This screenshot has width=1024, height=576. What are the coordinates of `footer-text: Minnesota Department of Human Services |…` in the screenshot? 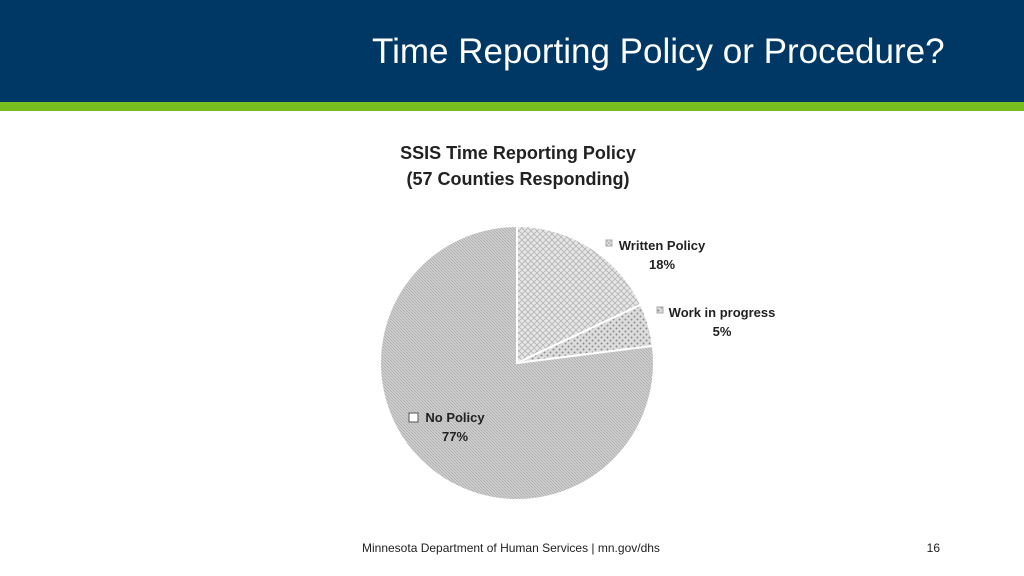 It's located at (511, 548).